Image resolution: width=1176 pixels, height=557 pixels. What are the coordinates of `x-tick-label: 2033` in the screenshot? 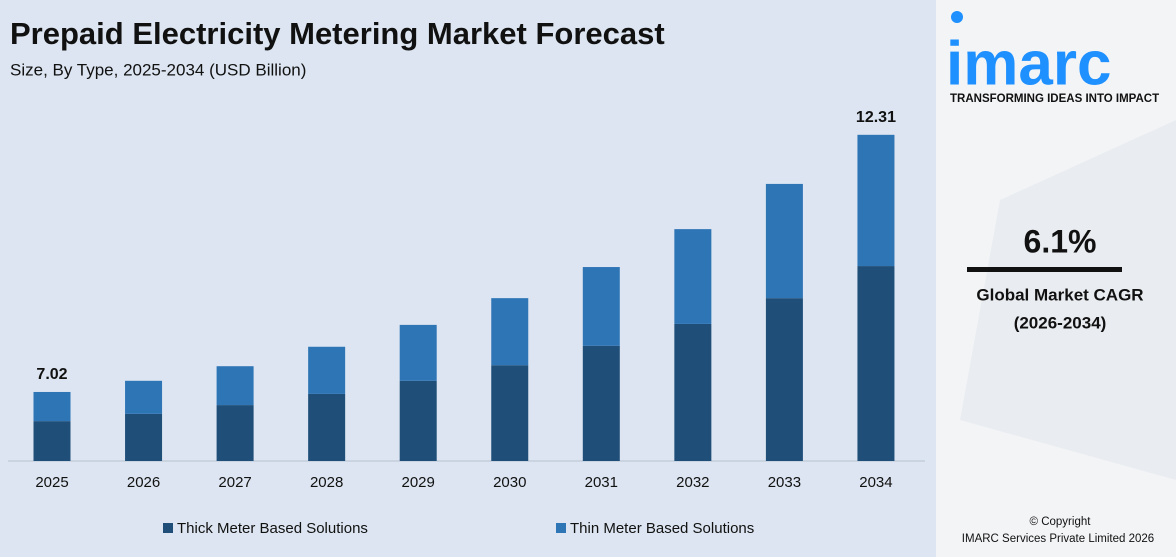 It's located at (784, 482).